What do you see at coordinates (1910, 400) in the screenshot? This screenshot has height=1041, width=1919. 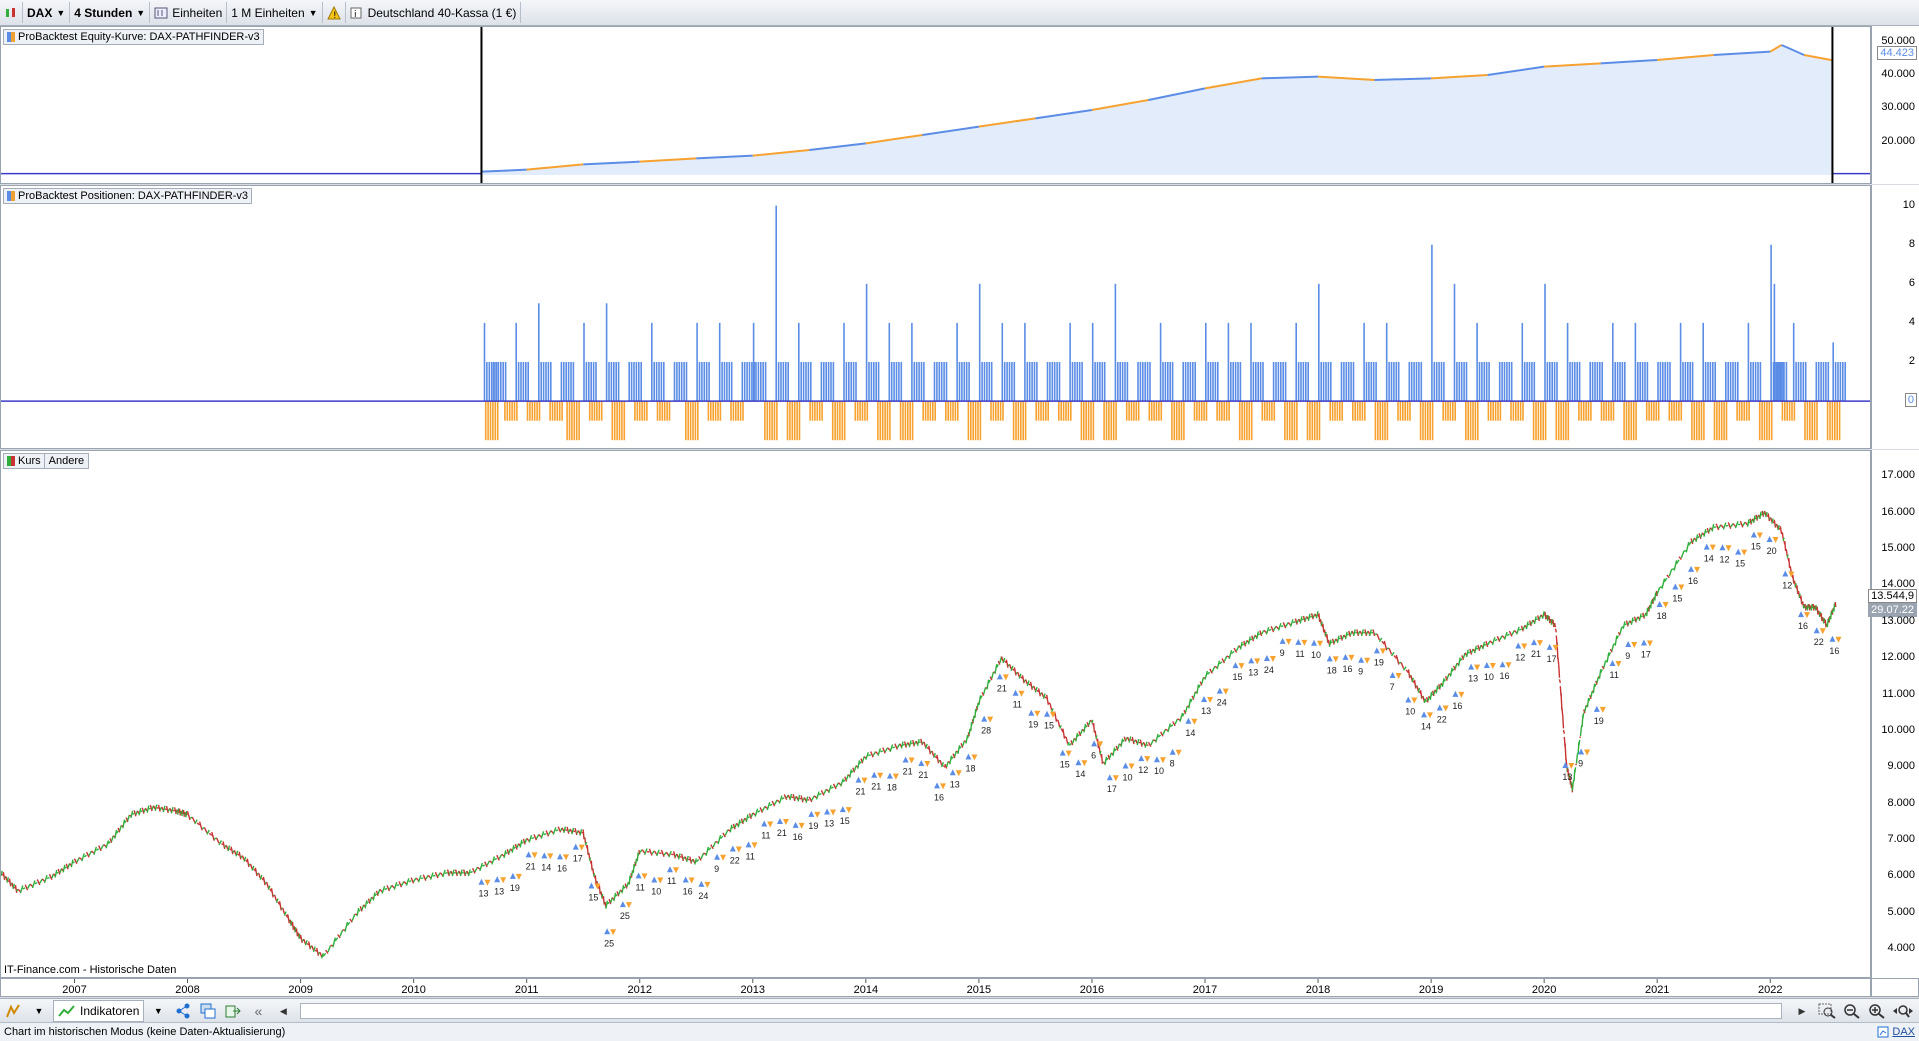 I see `zero-value-tag: 0` at bounding box center [1910, 400].